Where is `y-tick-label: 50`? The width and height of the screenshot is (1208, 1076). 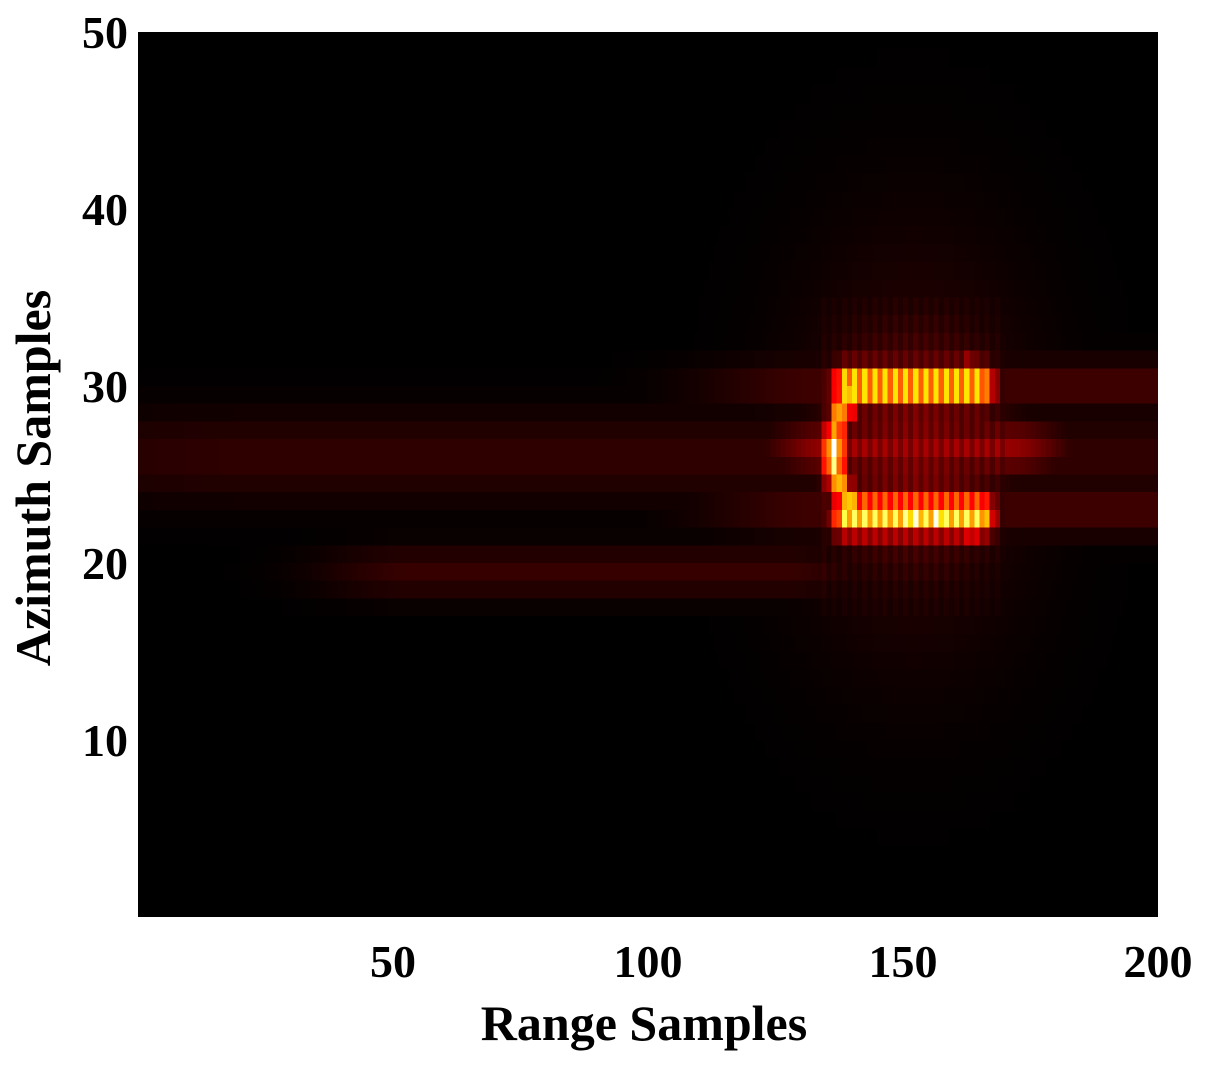
y-tick-label: 50 is located at coordinates (105, 32).